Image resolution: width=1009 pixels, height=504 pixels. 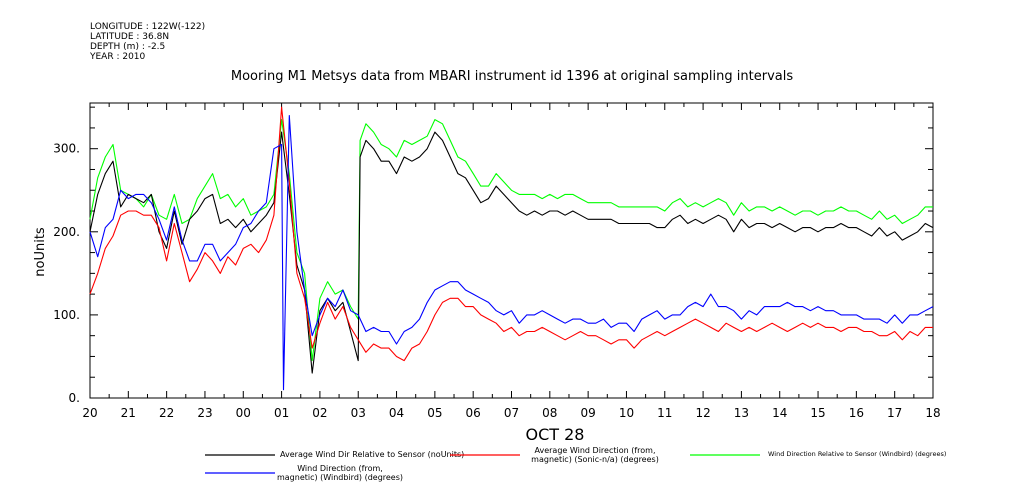 What do you see at coordinates (856, 413) in the screenshot?
I see `x-tick-label: 16` at bounding box center [856, 413].